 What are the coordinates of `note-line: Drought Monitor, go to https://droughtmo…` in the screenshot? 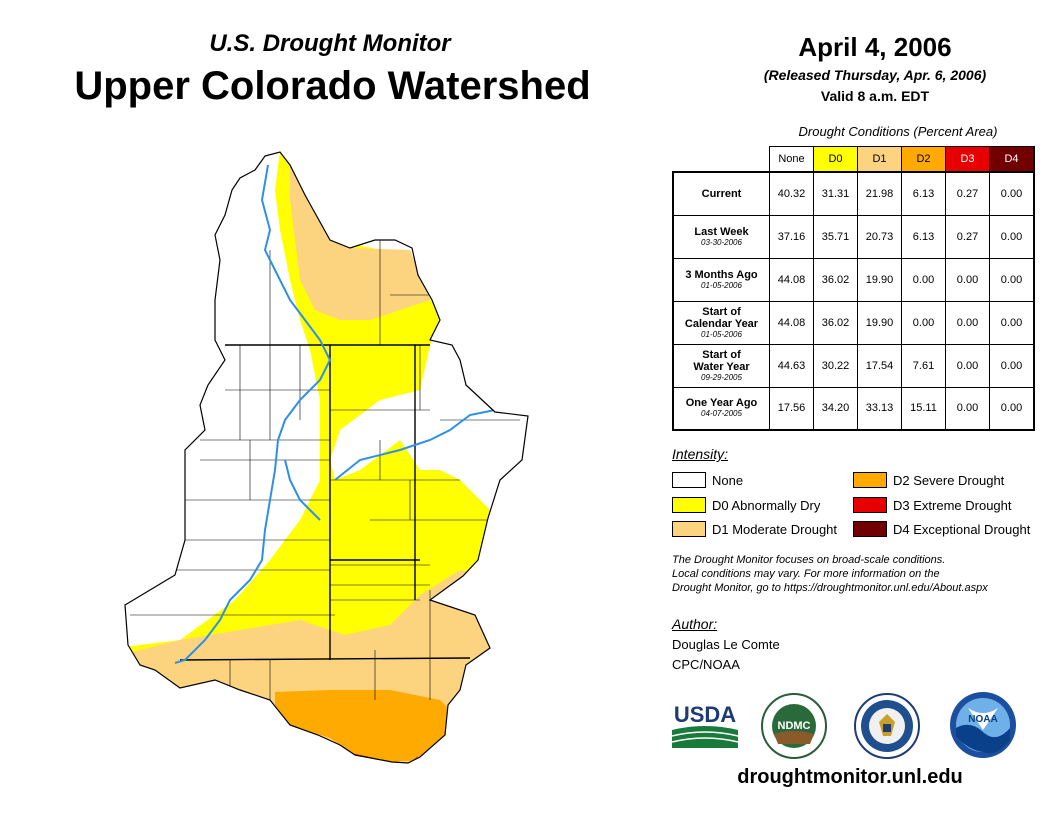 It's located at (830, 588).